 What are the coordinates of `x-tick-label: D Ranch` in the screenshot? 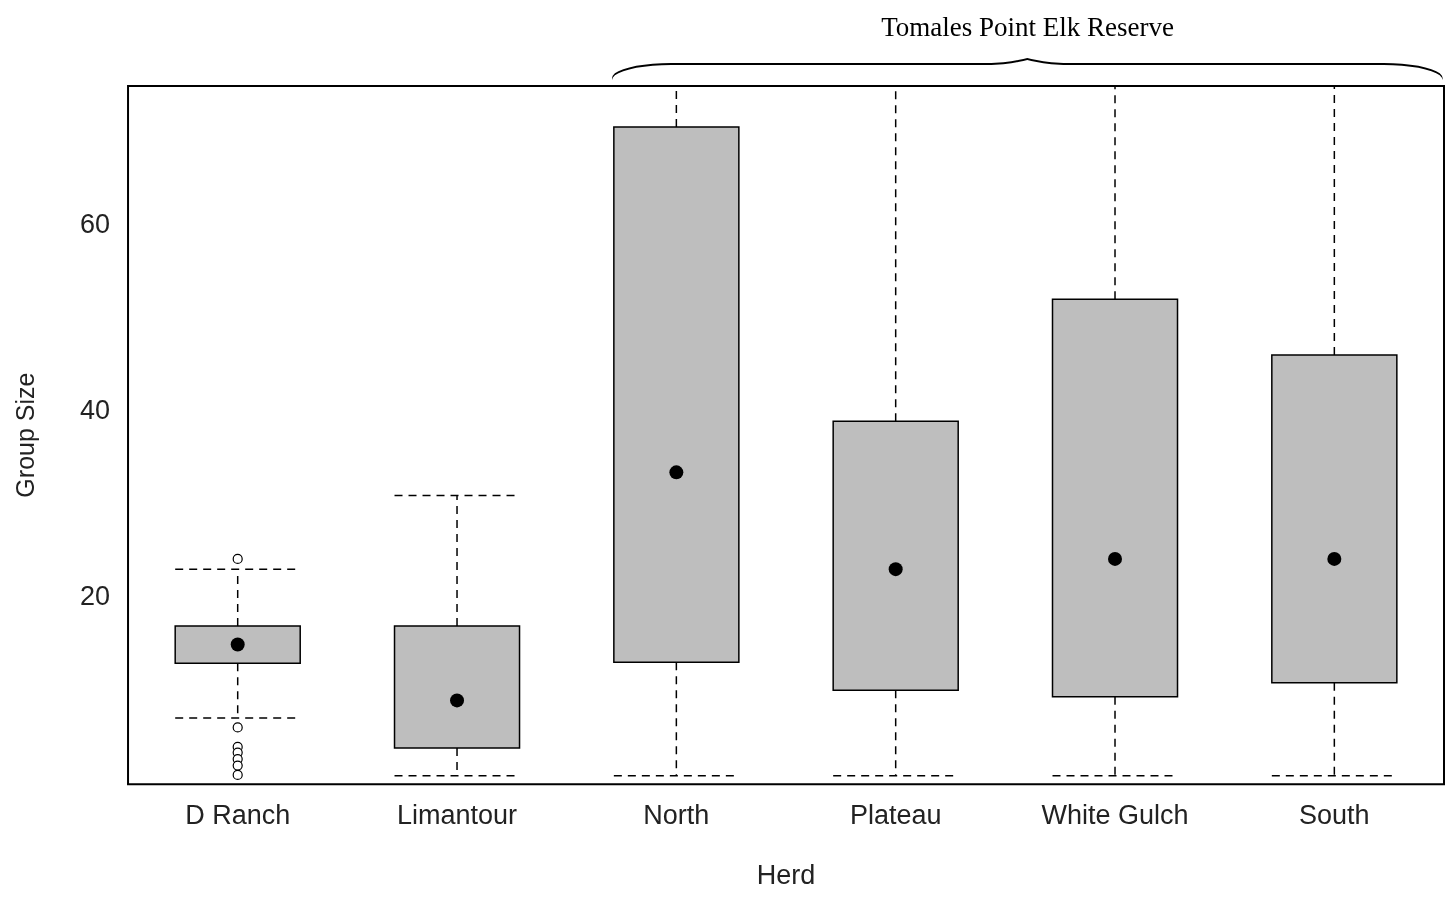 It's located at (238, 814).